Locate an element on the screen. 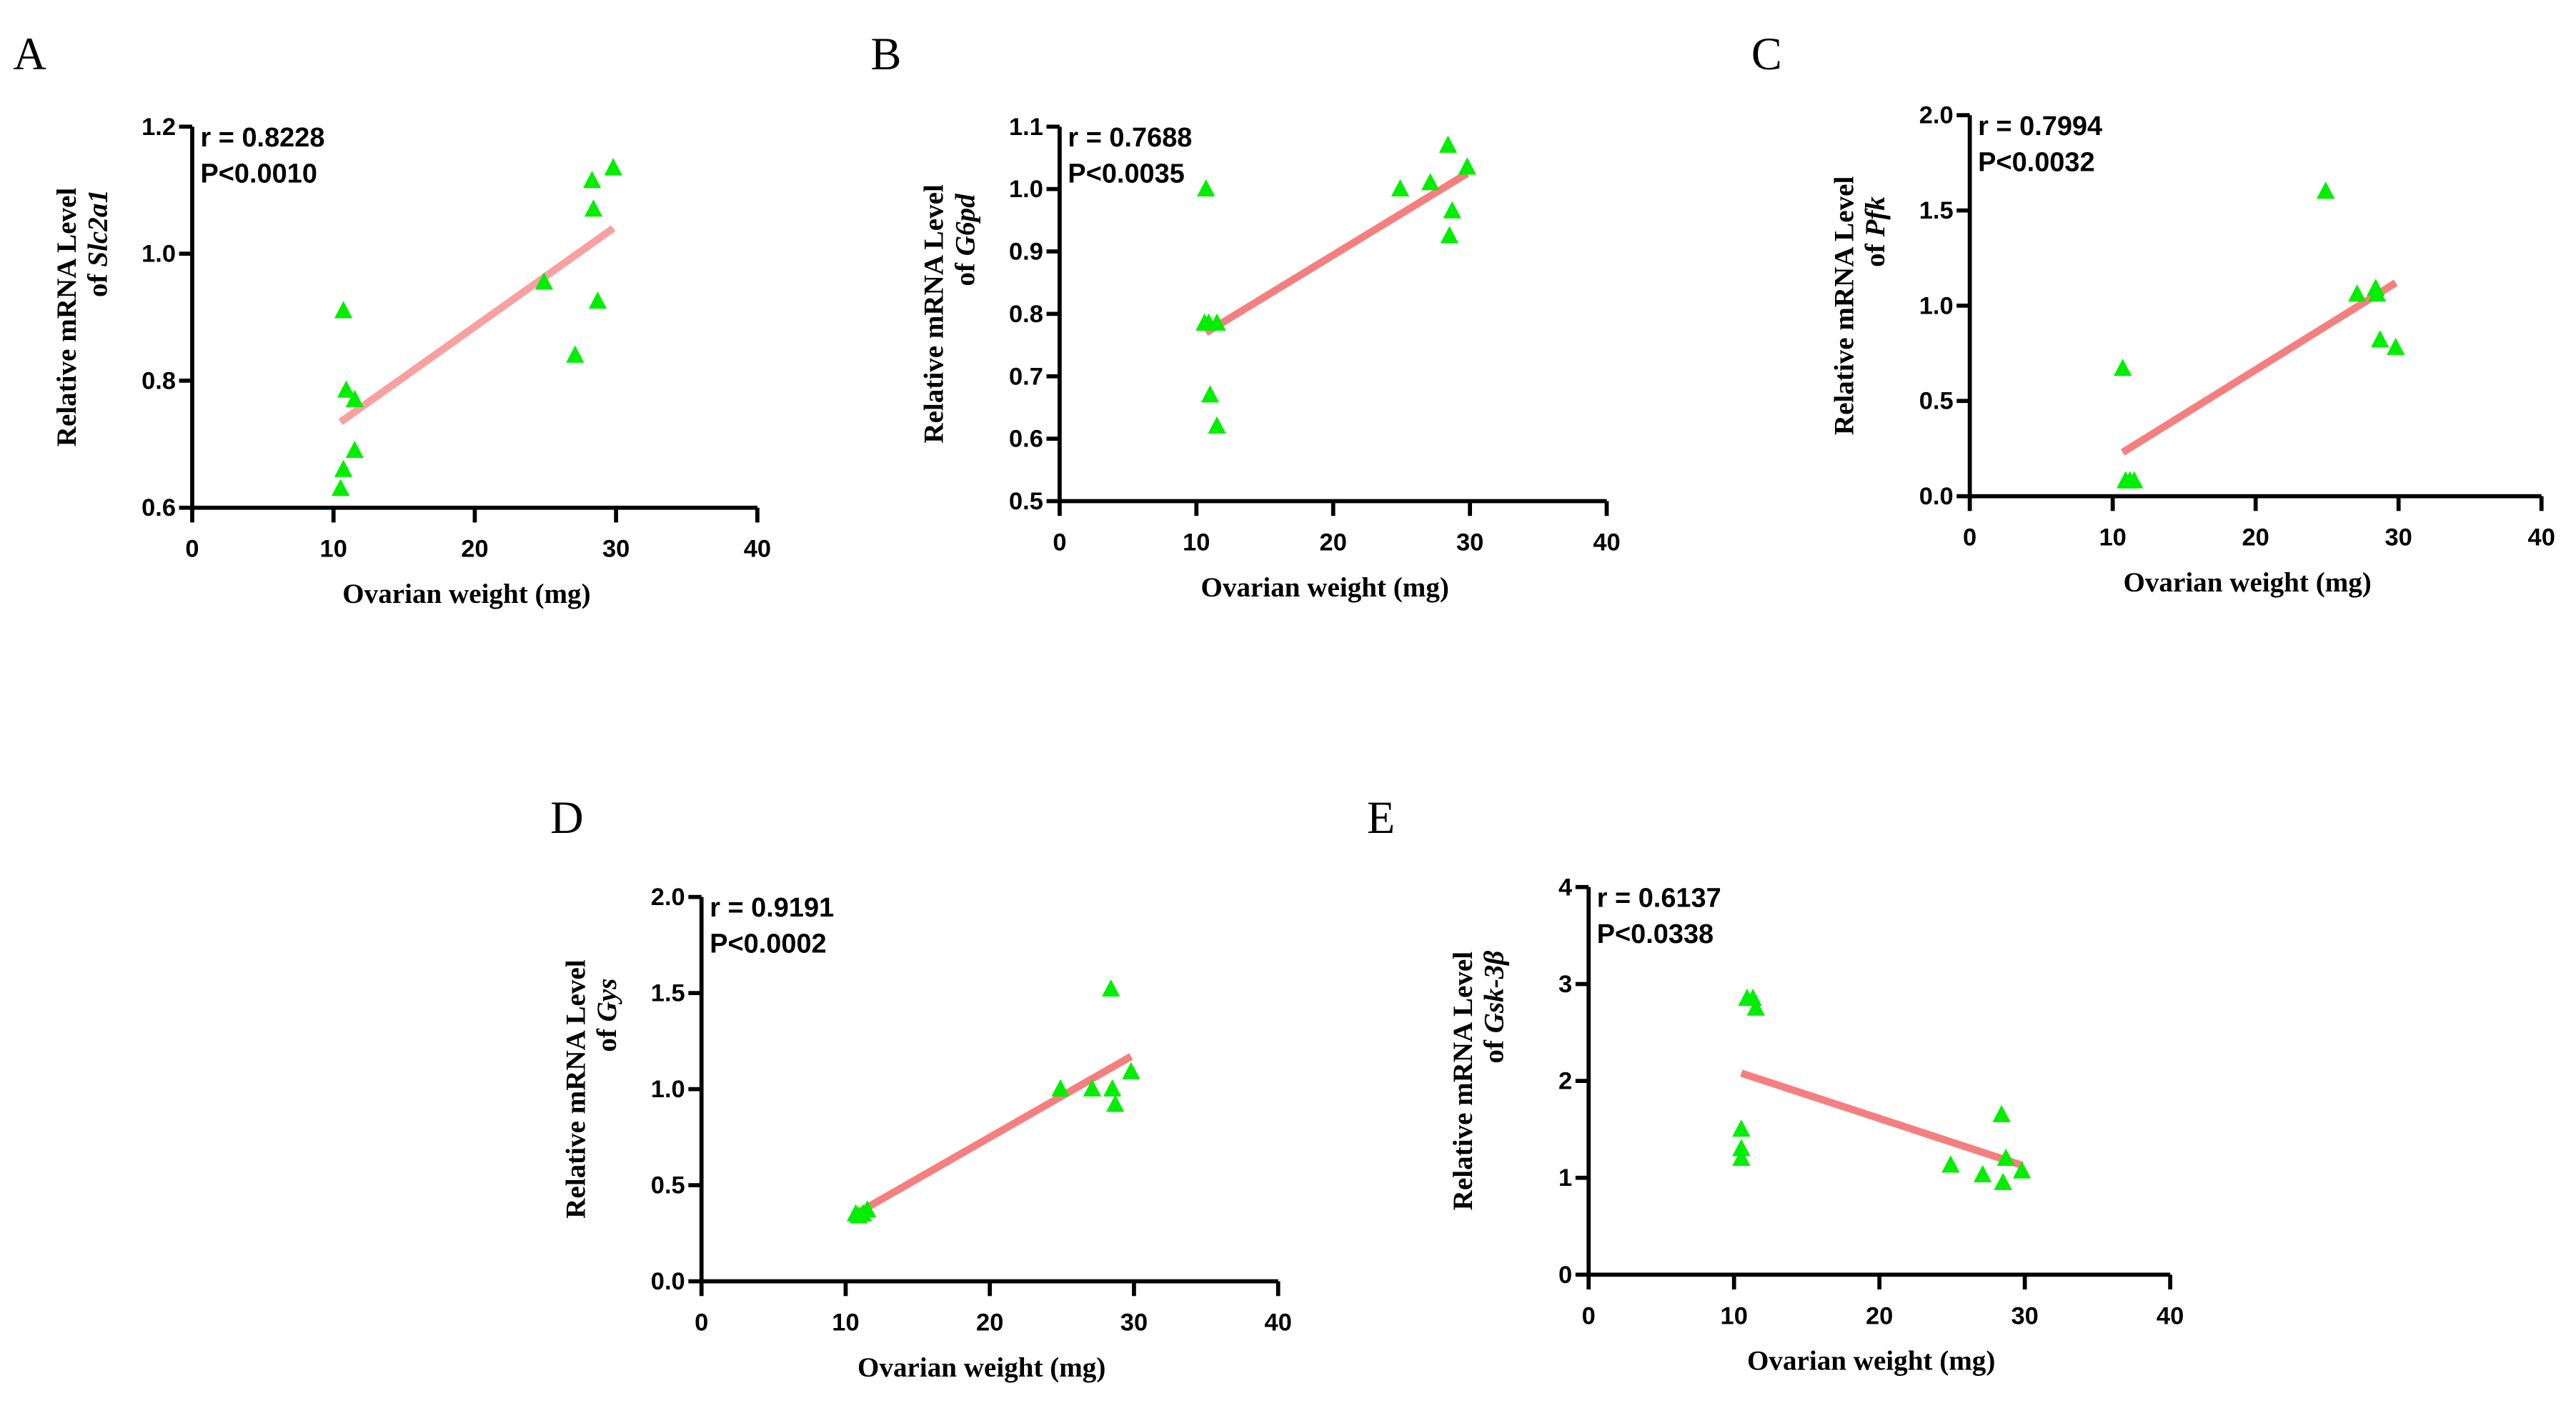 This screenshot has height=1403, width=2576. y-tick-label: 0.5 is located at coordinates (668, 1186).